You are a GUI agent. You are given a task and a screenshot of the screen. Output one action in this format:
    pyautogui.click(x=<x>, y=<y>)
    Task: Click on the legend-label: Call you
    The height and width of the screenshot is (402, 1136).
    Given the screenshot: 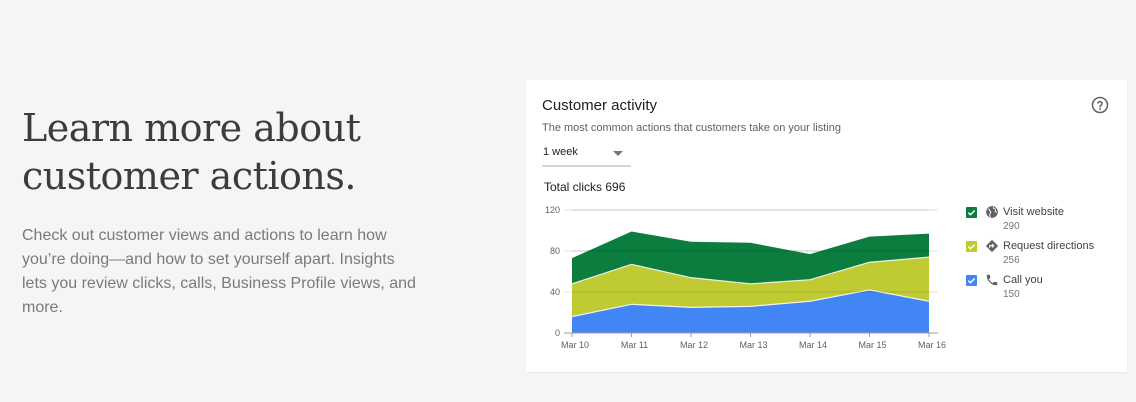 What is the action you would take?
    pyautogui.click(x=1023, y=280)
    